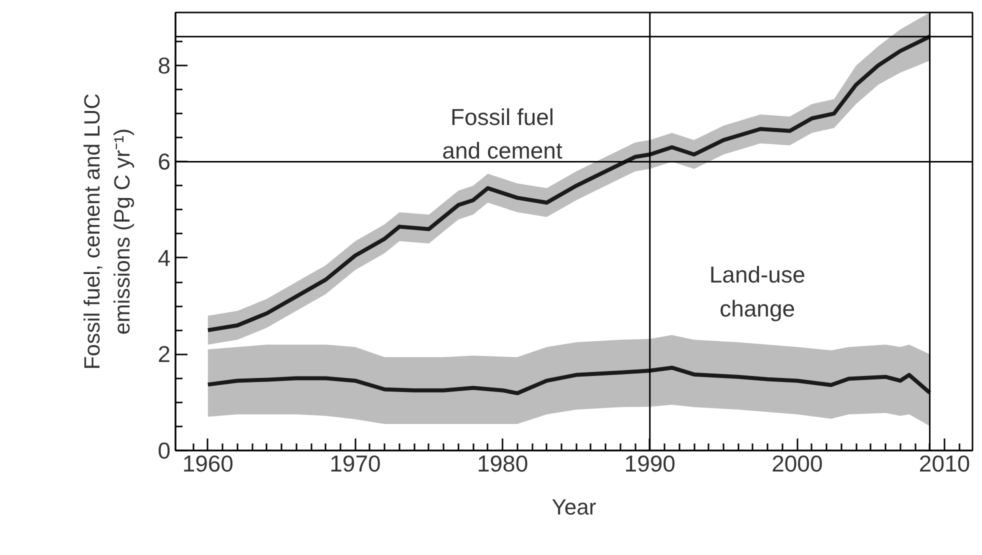 This screenshot has width=982, height=555. Describe the element at coordinates (355, 463) in the screenshot. I see `x-tick-label: 1970` at that location.